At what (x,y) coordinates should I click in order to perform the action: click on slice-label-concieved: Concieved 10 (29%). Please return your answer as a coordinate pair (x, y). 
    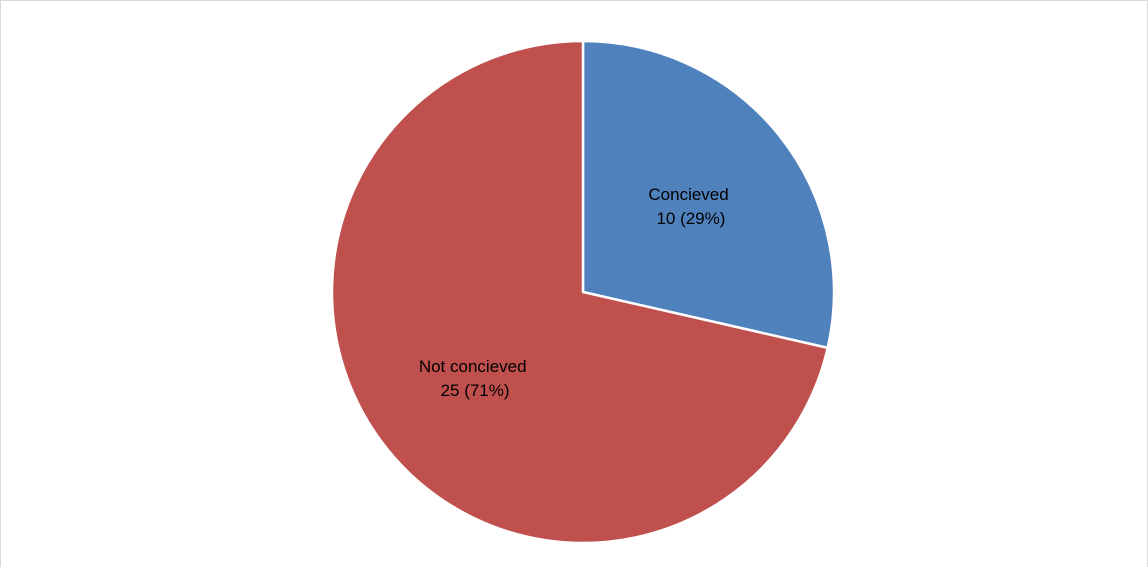
    Looking at the image, I should click on (690, 206).